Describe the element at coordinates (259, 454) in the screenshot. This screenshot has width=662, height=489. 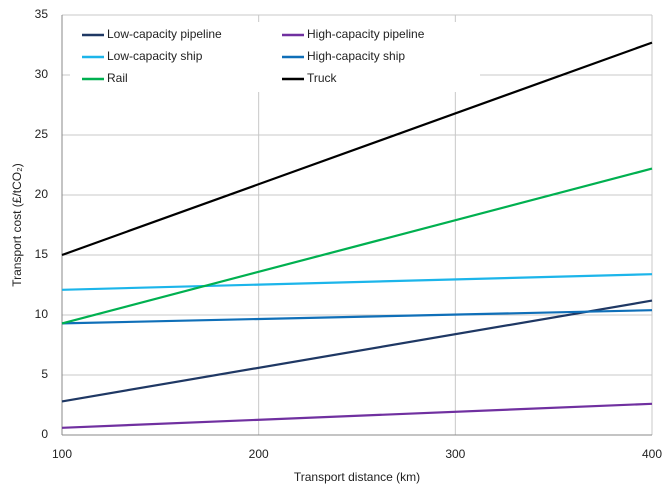
I see `x-tick-label: 200` at that location.